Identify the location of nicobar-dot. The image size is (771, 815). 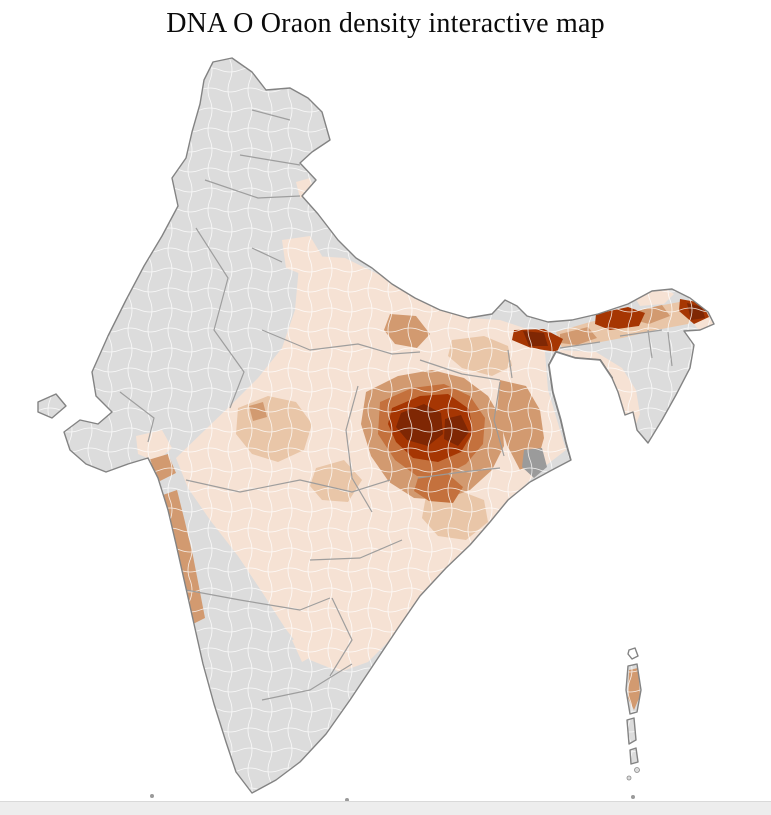
(633, 797).